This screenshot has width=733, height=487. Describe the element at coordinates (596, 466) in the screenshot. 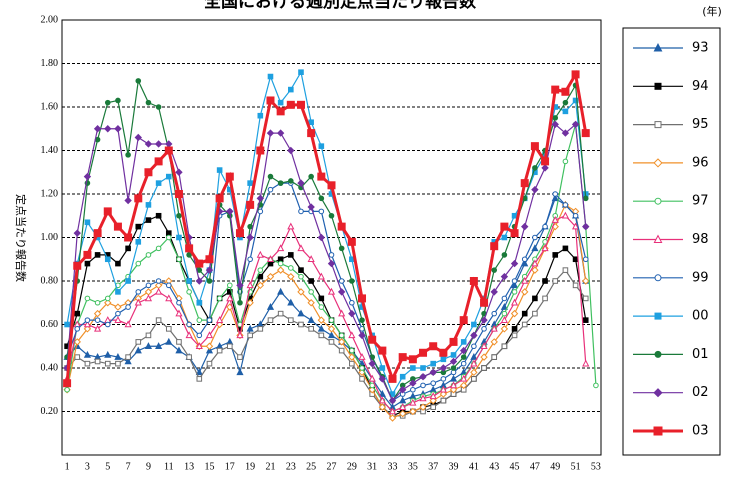

I see `x-tick-label: 53` at that location.